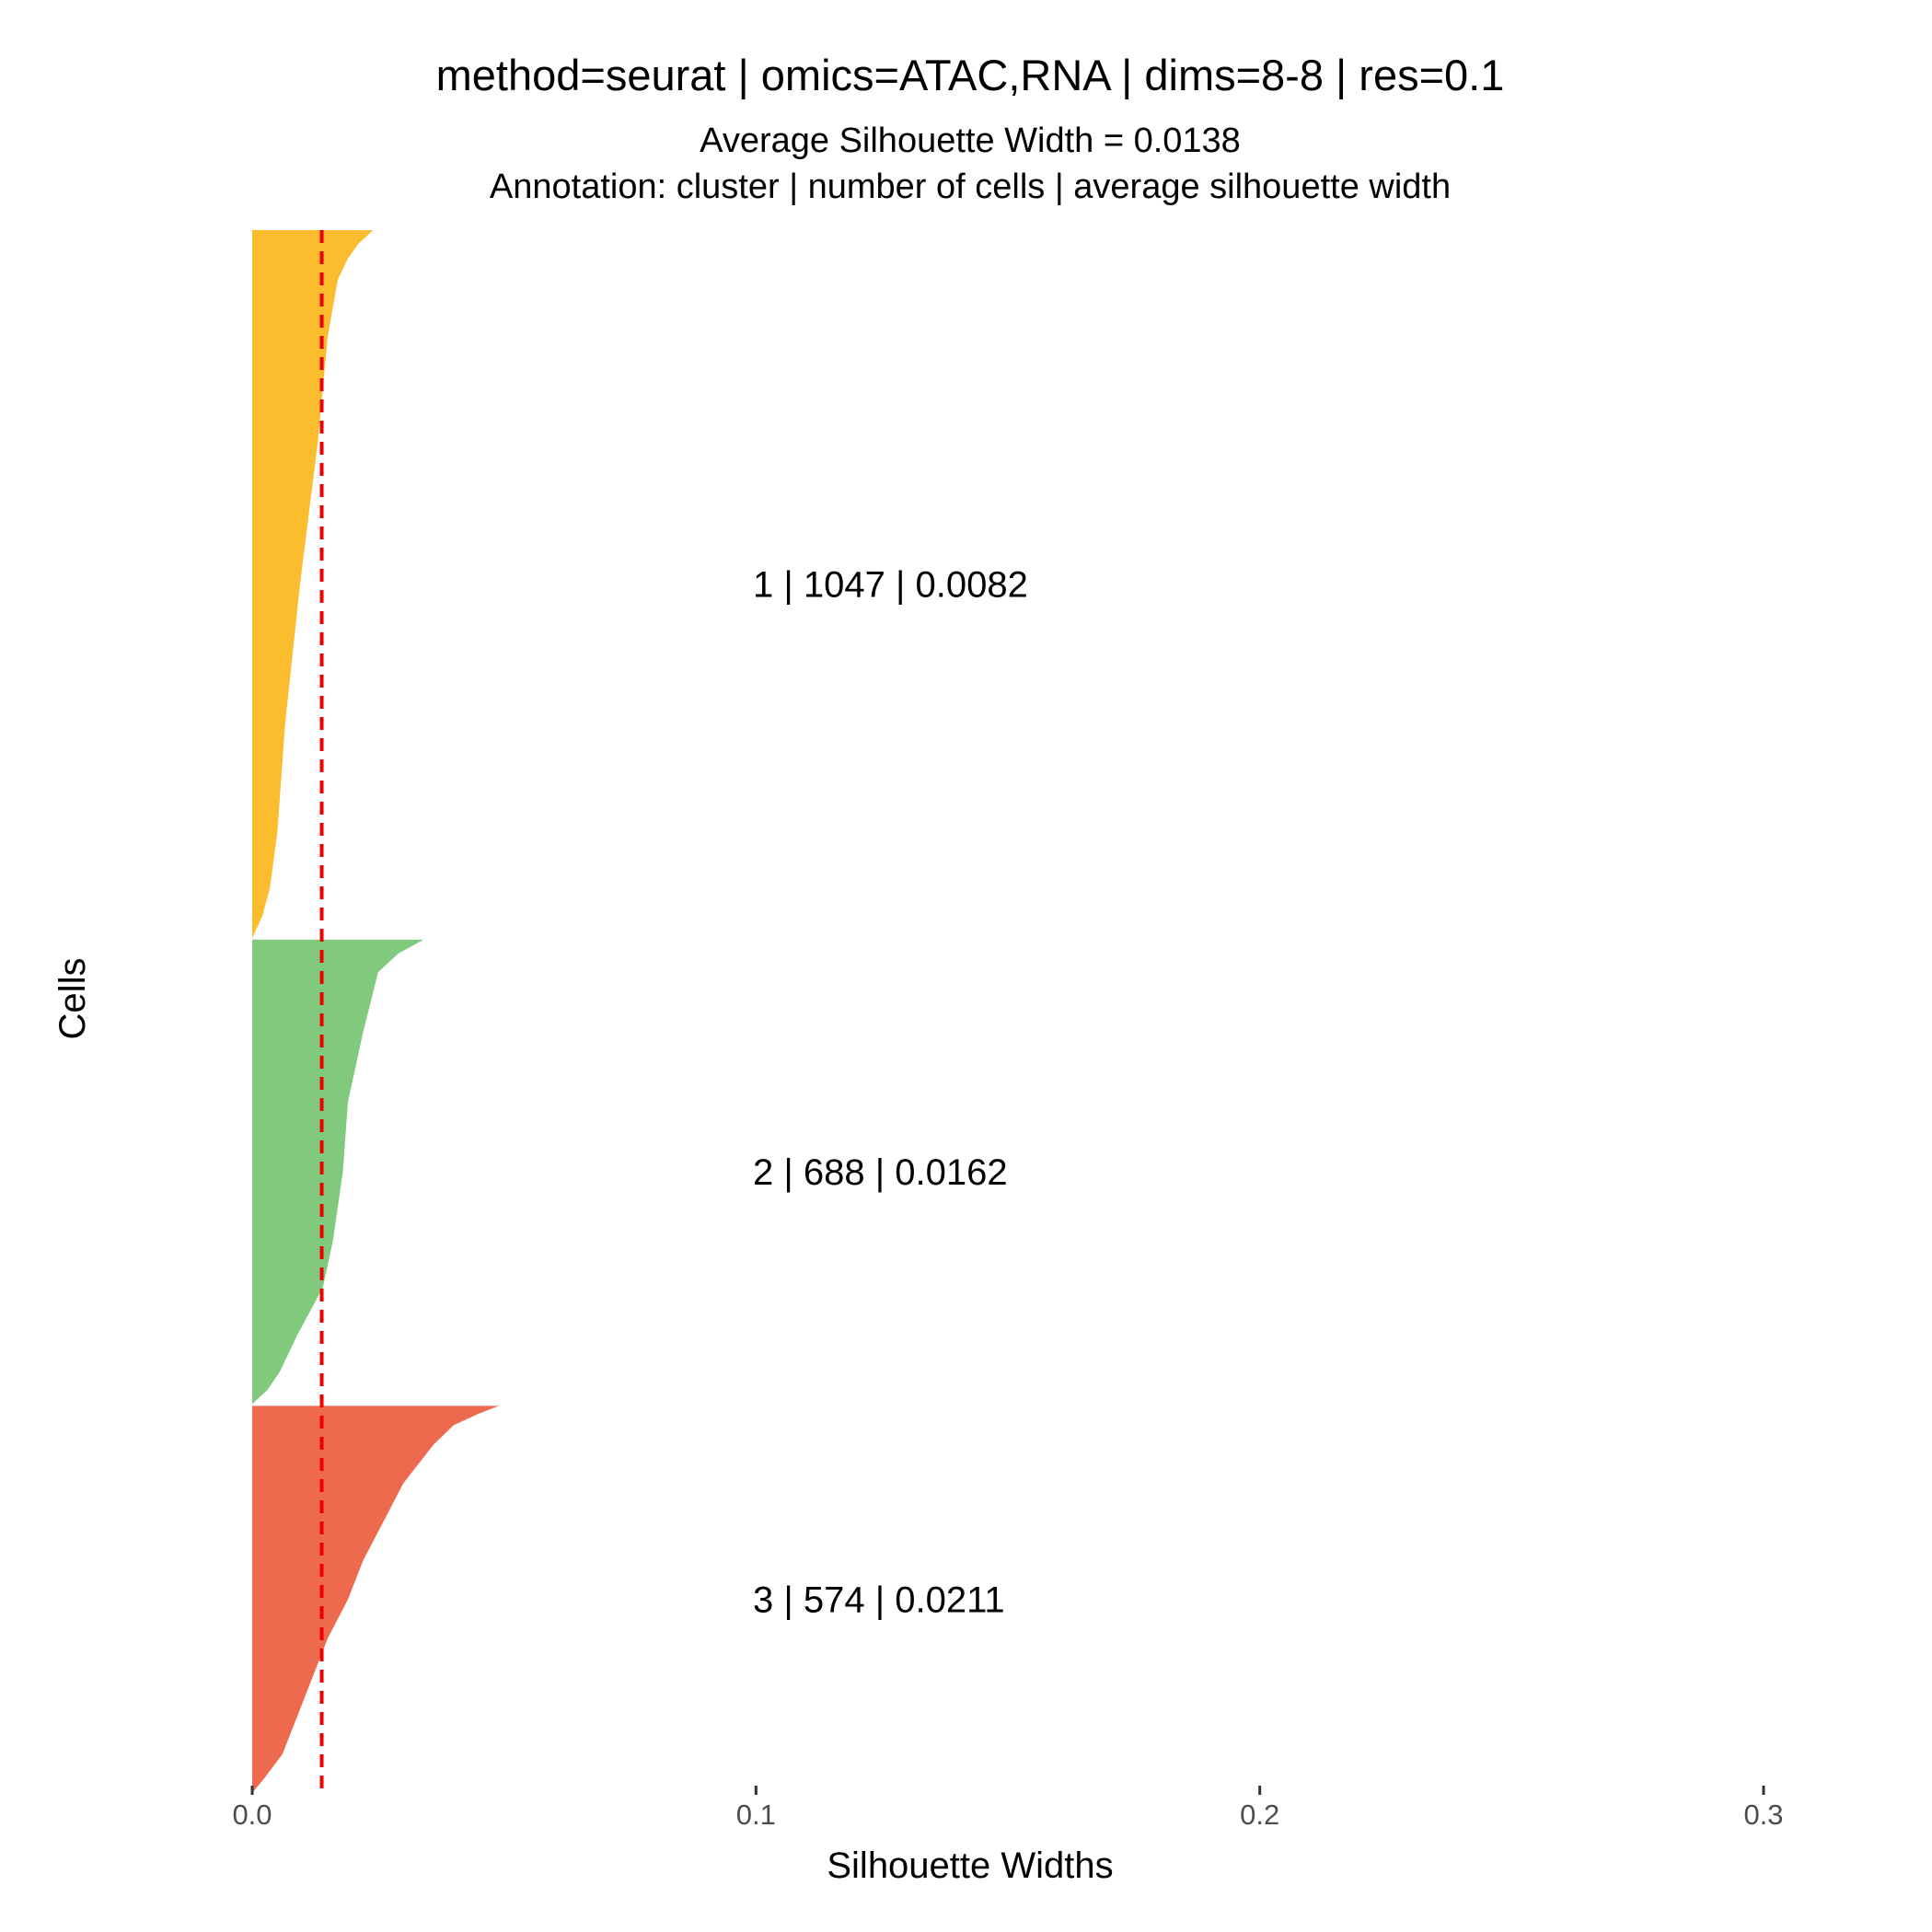 This screenshot has width=1932, height=1932. What do you see at coordinates (891, 585) in the screenshot?
I see `cluster-1-annotation: 1 | 1047 | 0.0082` at bounding box center [891, 585].